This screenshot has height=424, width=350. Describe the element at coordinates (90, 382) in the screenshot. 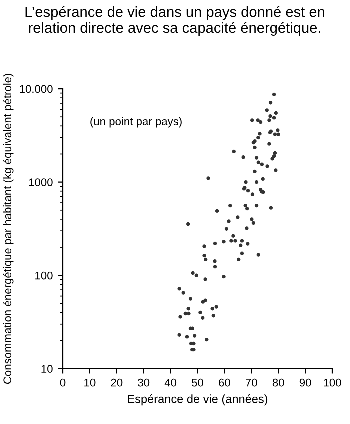

I see `x-tick-label: 10` at that location.